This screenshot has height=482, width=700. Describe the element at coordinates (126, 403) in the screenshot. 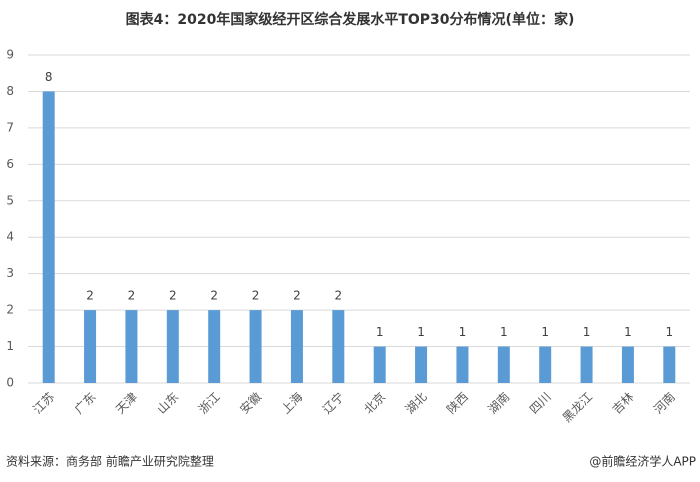

I see `x-tick-label: 天津` at that location.